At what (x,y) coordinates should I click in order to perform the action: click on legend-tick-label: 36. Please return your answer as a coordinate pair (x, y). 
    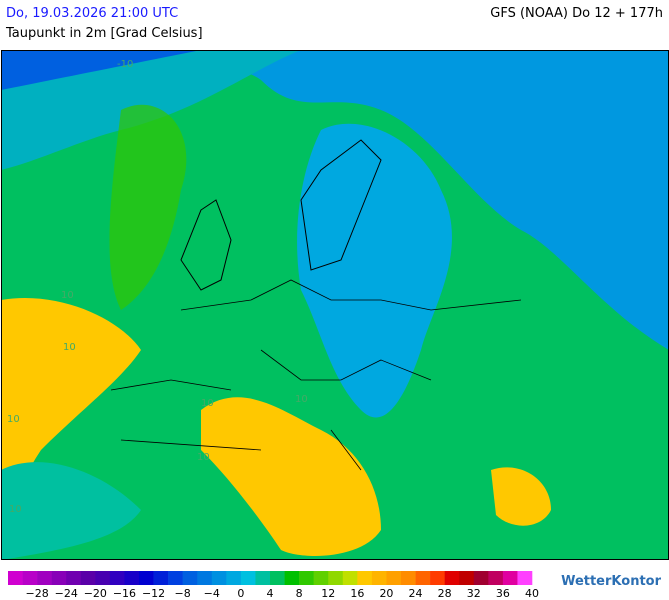
    Looking at the image, I should click on (503, 593).